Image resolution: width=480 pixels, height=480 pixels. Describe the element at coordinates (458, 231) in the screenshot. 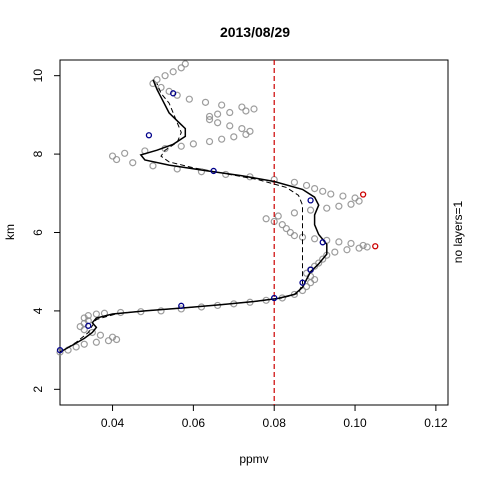

I see `right-annotation: no layers=1` at that location.